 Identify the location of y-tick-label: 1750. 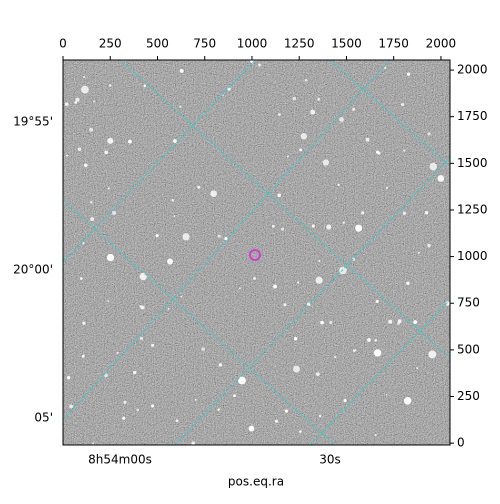
(472, 116).